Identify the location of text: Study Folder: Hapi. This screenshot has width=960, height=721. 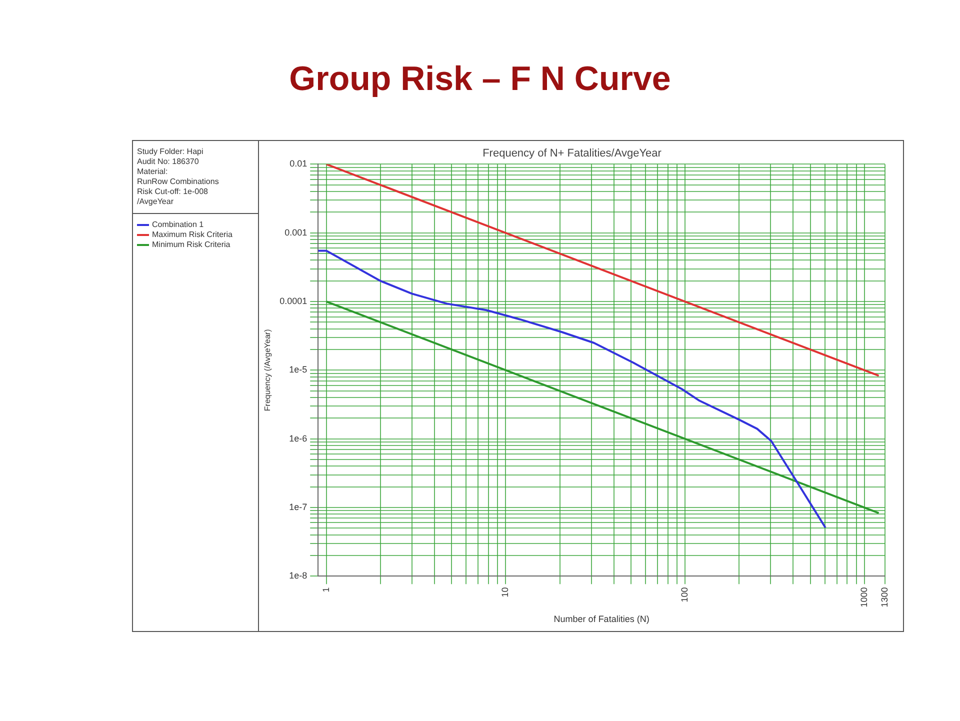
(170, 152).